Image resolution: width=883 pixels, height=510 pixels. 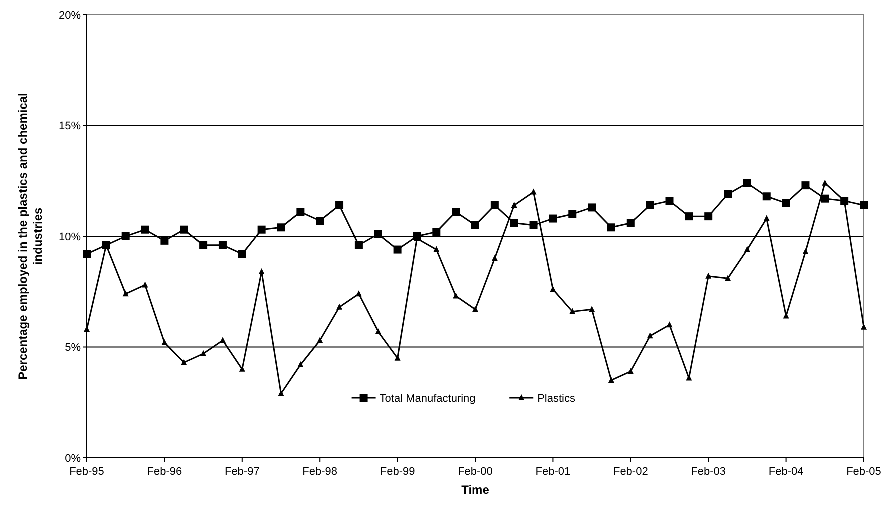 I want to click on y-axis-title: Percentage employed in the plastics and chemical industries, so click(x=30, y=236).